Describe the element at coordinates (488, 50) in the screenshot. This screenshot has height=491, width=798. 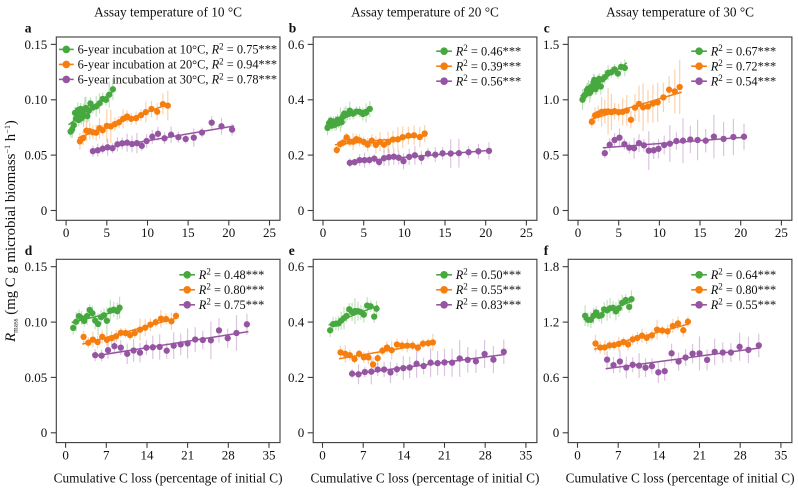
I see `svg-text: R2 = 0.46***` at that location.